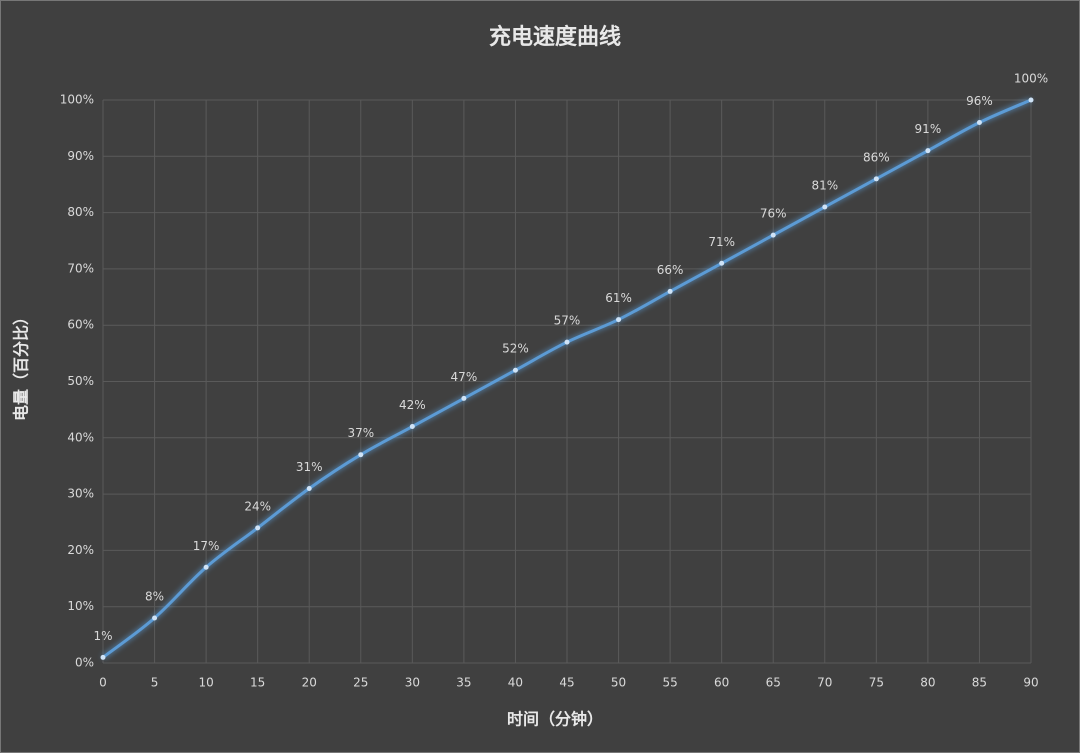 The width and height of the screenshot is (1080, 753). I want to click on x-tick-label: 35, so click(463, 683).